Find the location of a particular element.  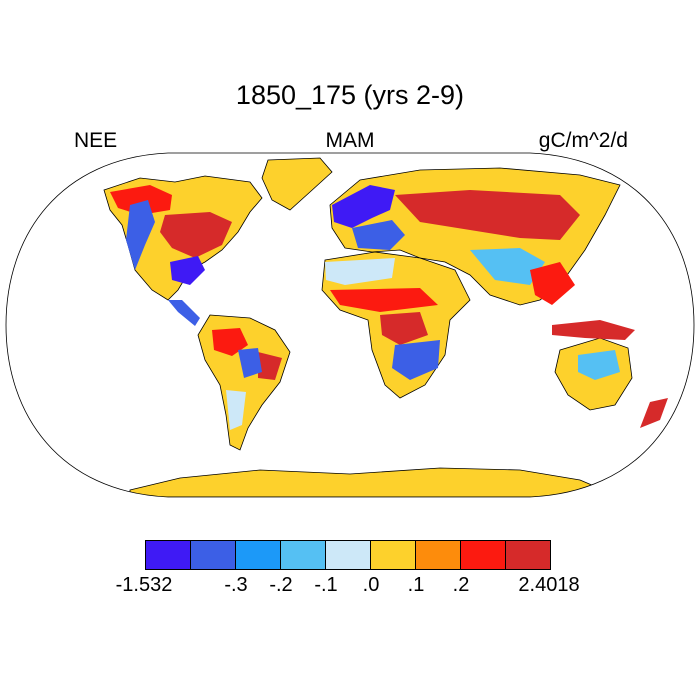

colorbar-label: -1.532 is located at coordinates (144, 585).